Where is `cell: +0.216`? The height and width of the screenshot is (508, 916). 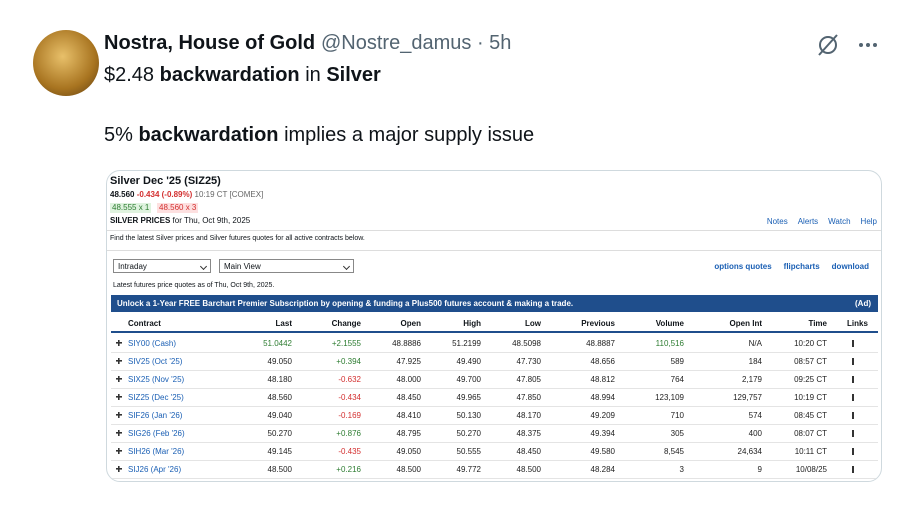 cell: +0.216 is located at coordinates (348, 469).